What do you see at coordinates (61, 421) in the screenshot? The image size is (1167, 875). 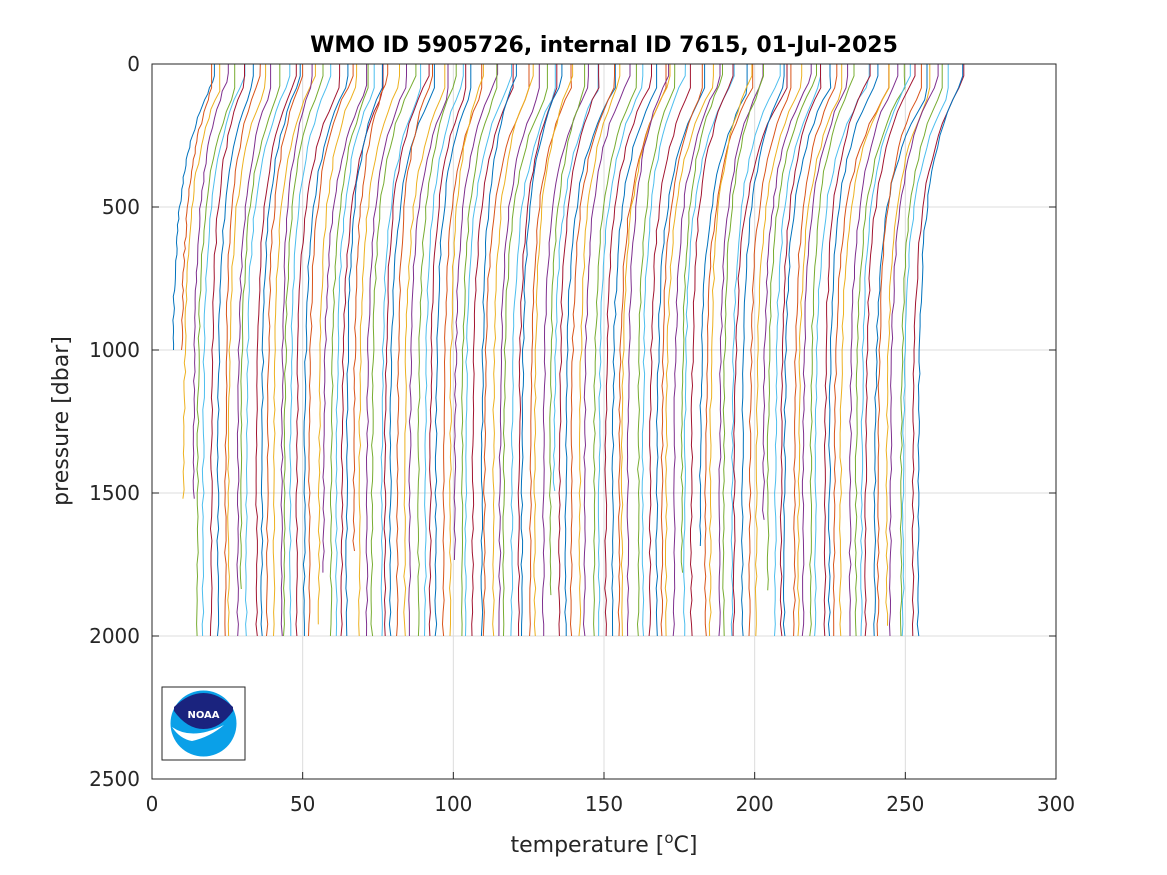 I see `y-axis-label: pressure [dbar]` at bounding box center [61, 421].